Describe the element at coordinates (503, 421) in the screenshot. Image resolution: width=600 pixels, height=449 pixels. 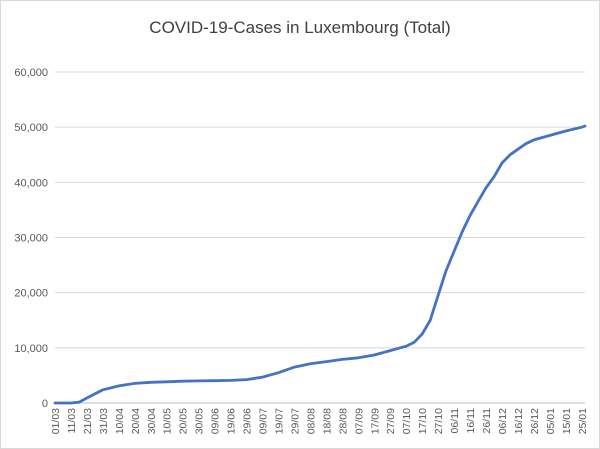
I see `x-tick-label: 06/12` at that location.